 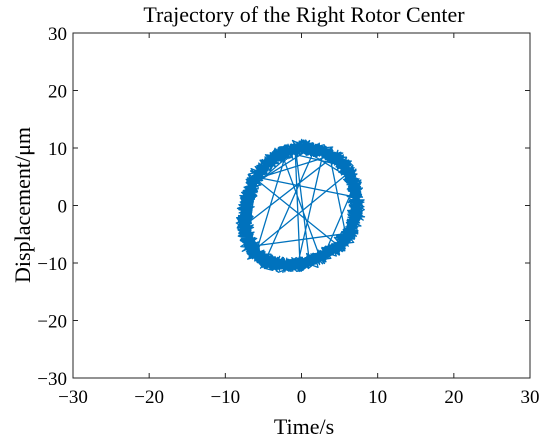 I want to click on y-tick-label: 0, so click(x=63, y=207).